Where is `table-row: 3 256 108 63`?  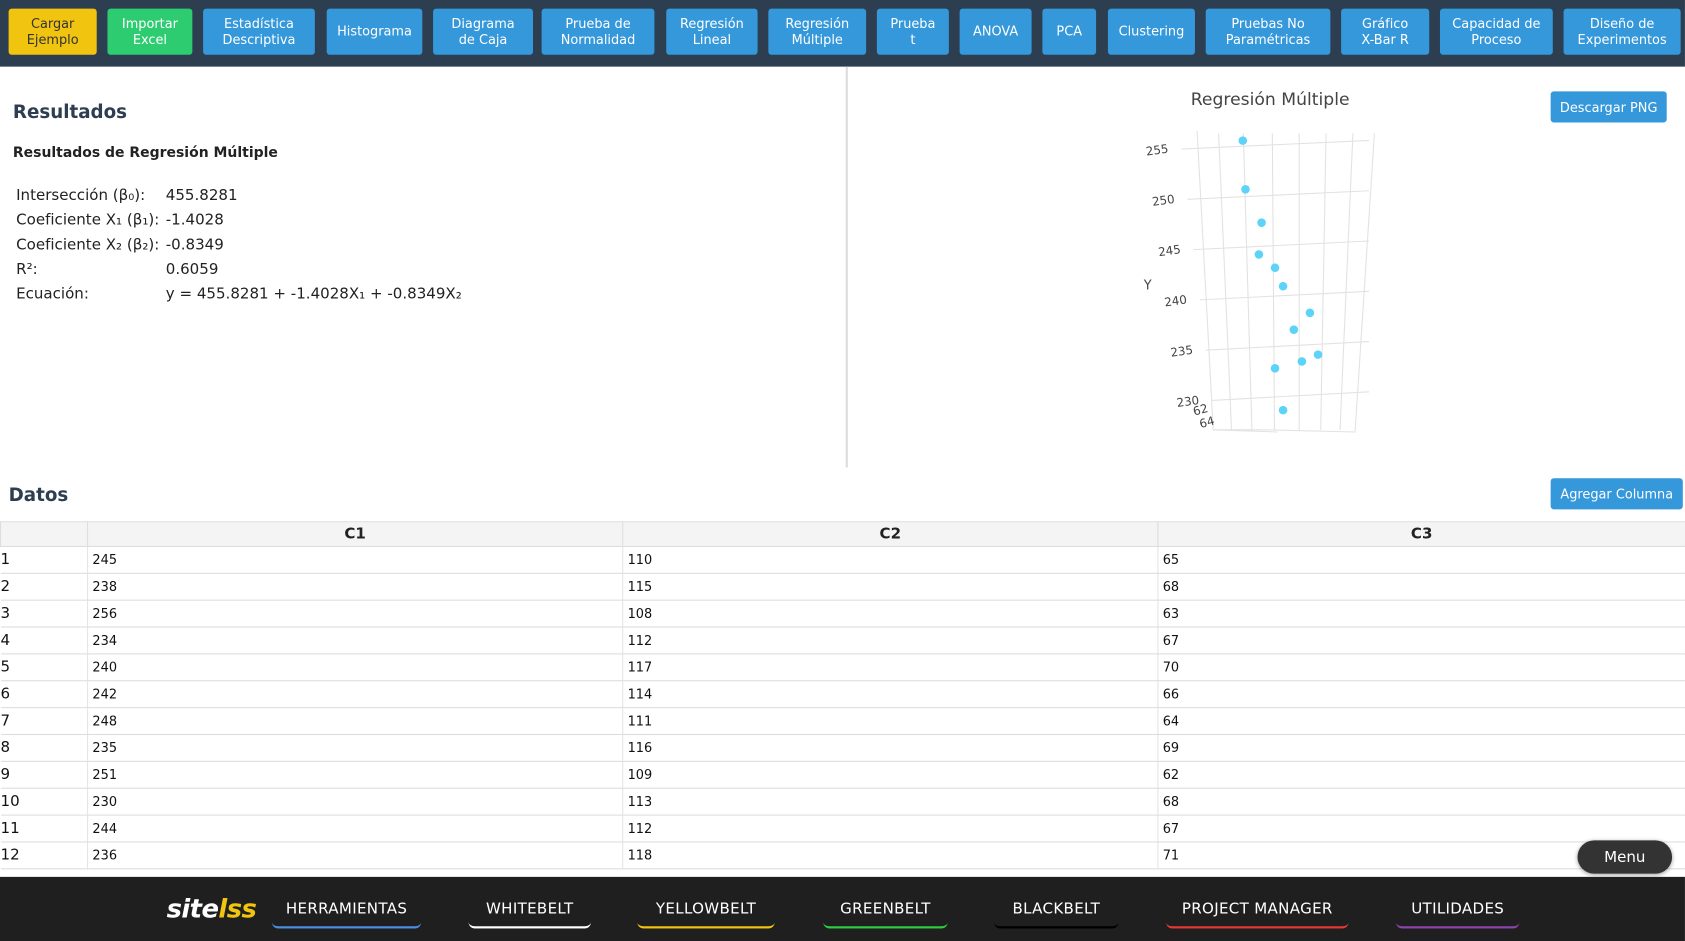
table-row: 3 256 108 63 is located at coordinates (842, 614).